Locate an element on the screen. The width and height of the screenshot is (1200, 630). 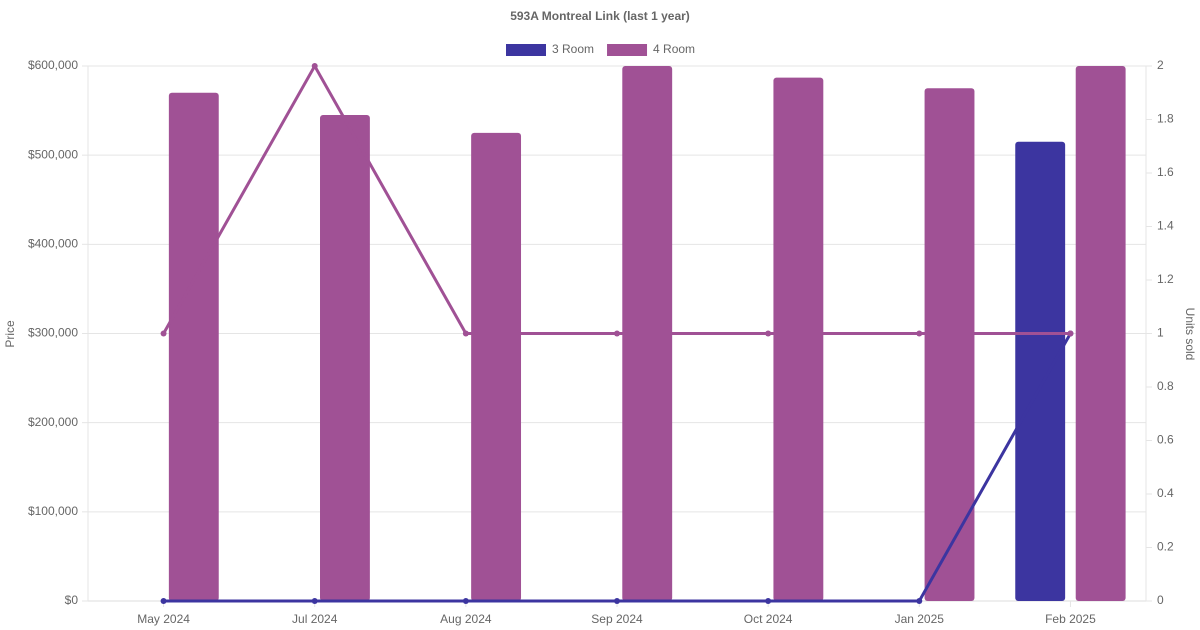
legend-label: 3 Room is located at coordinates (573, 49).